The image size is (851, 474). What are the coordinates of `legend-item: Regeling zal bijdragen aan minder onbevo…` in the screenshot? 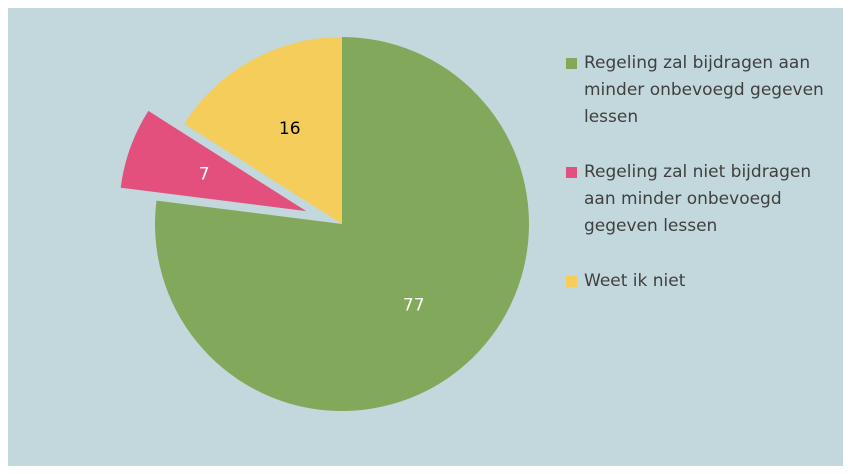 It's located at (701, 90).